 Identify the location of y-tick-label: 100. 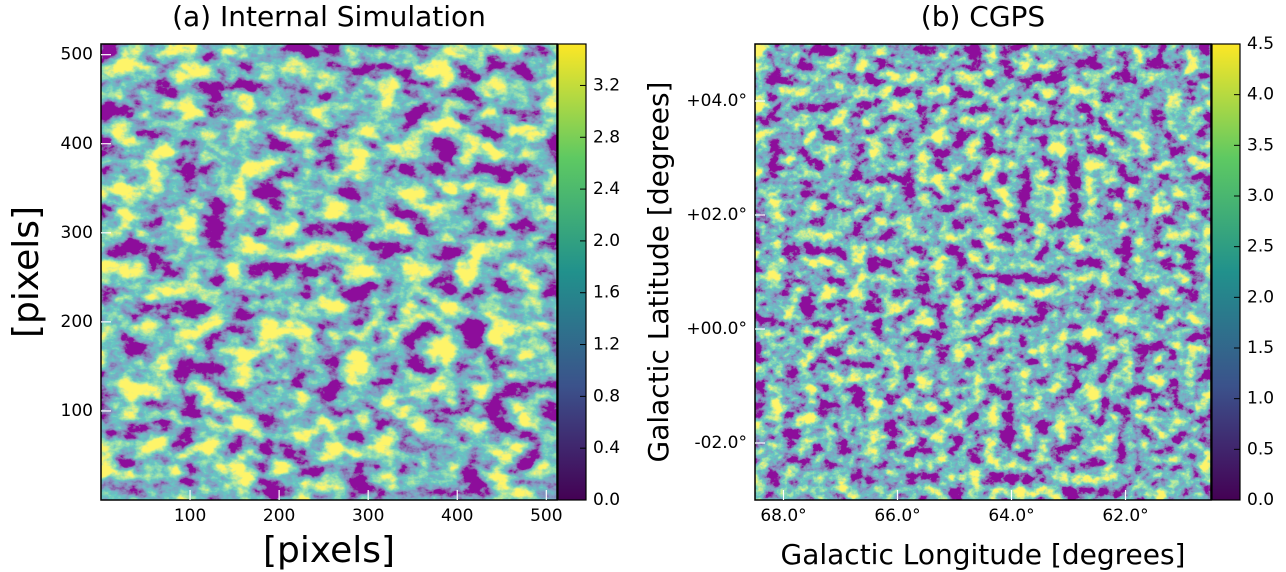
(77, 411).